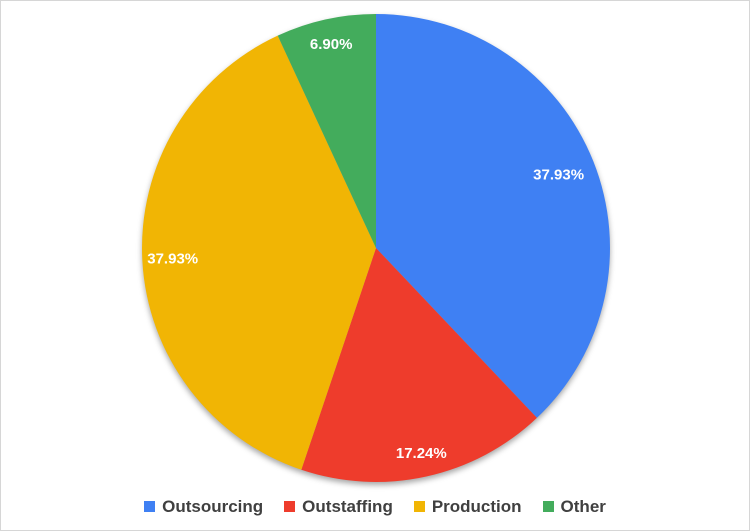  Describe the element at coordinates (419, 365) in the screenshot. I see `pie-slice-outstaffing` at that location.